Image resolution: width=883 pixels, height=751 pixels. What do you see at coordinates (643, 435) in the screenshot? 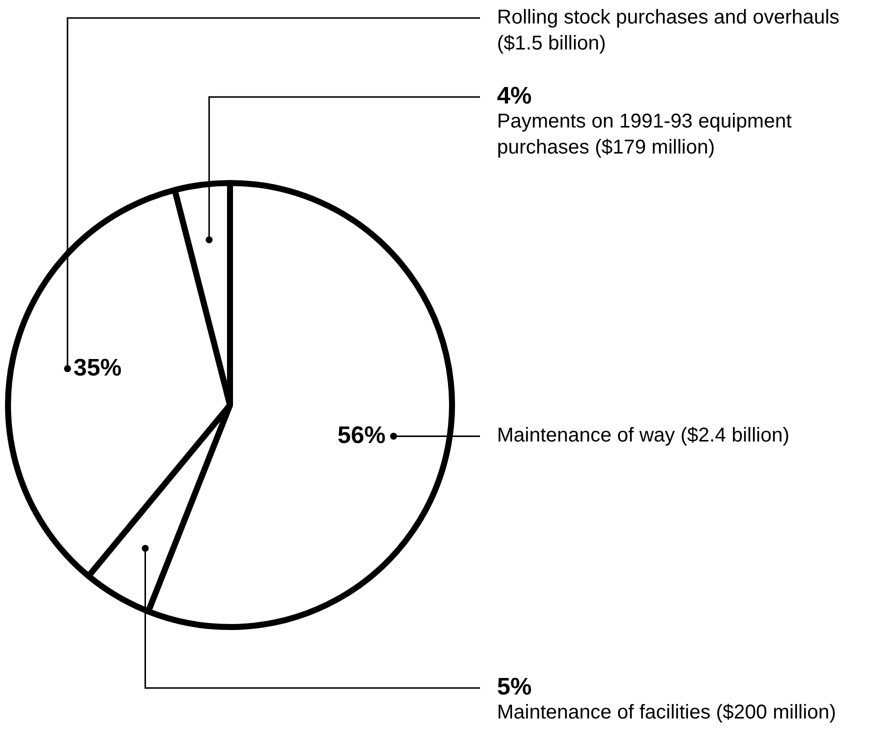
I see `slice-label: Maintenance of way ($2.4 billion)` at bounding box center [643, 435].